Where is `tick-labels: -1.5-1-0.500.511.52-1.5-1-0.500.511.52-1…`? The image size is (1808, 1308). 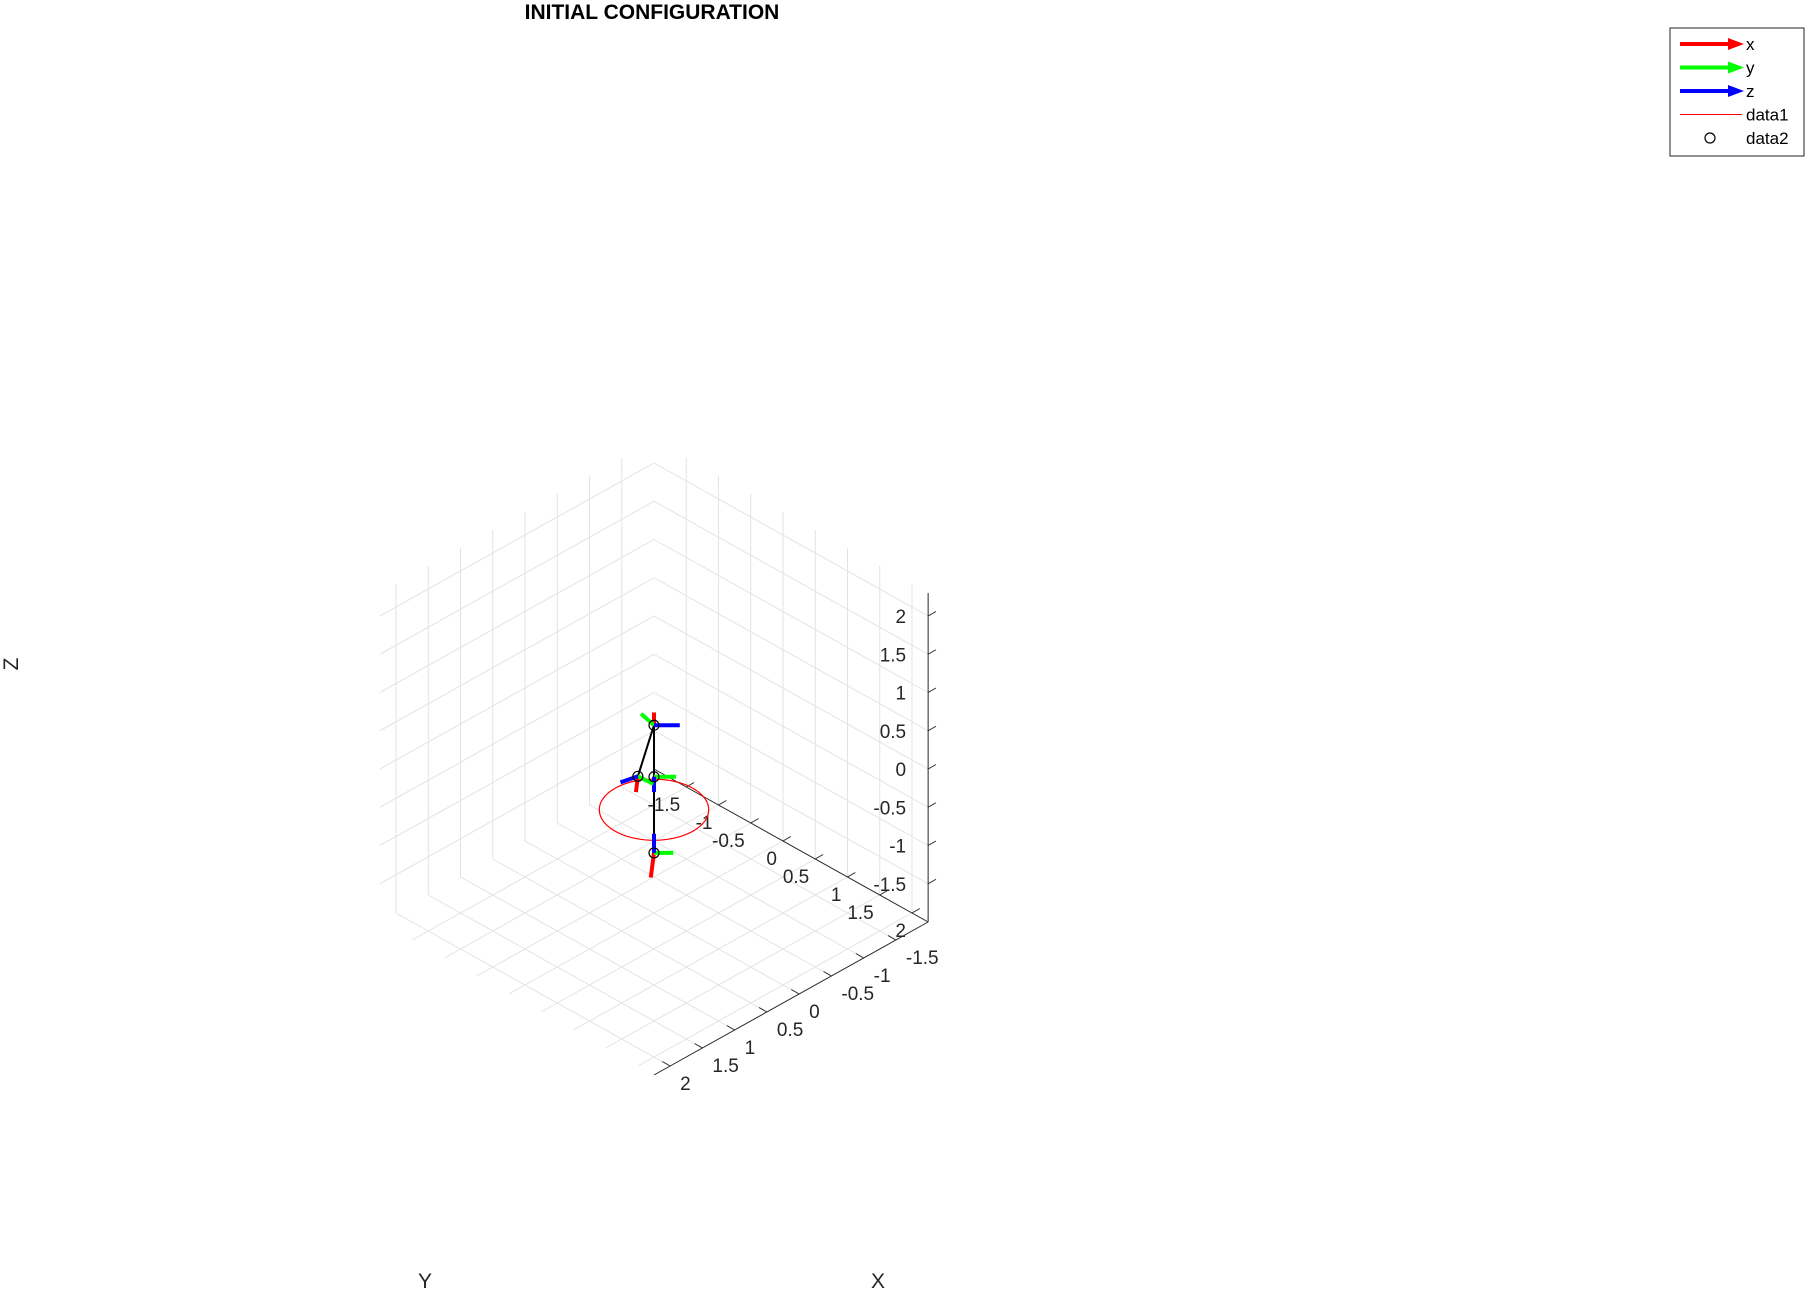 tick-labels: -1.5-1-0.500.511.52-1.5-1-0.500.511.52-1… is located at coordinates (793, 851).